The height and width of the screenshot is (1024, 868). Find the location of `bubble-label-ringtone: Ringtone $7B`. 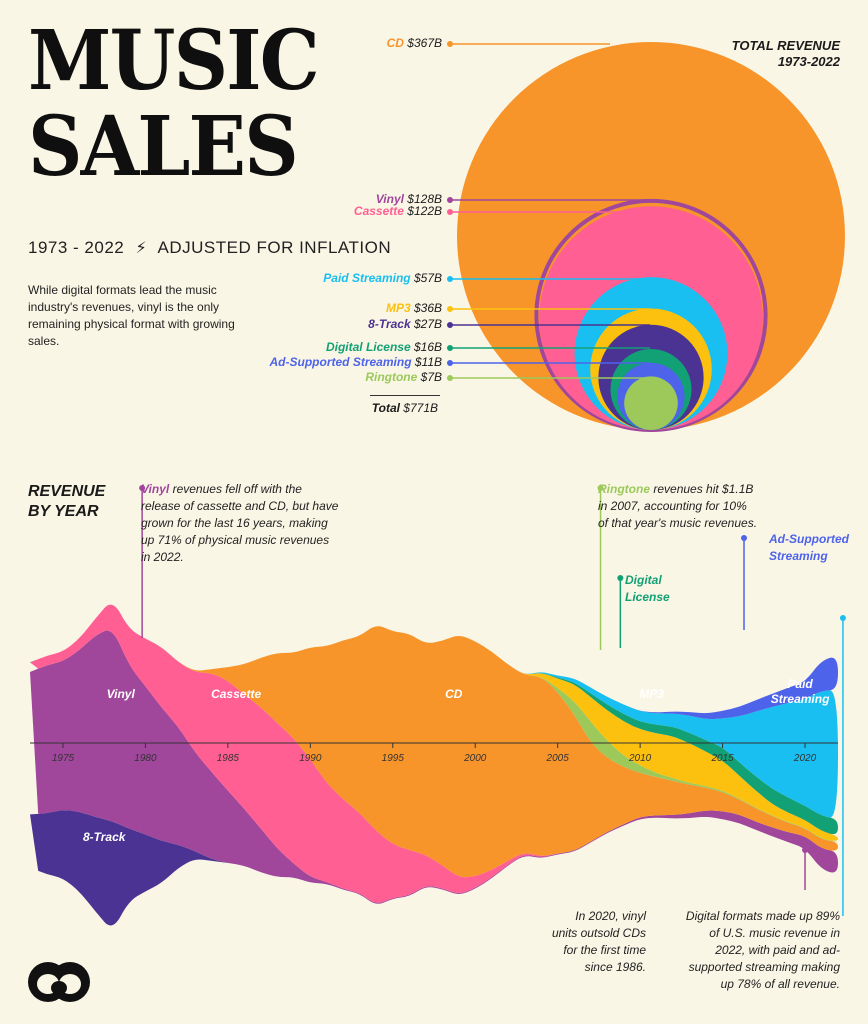

bubble-label-ringtone: Ringtone $7B is located at coordinates (403, 377).